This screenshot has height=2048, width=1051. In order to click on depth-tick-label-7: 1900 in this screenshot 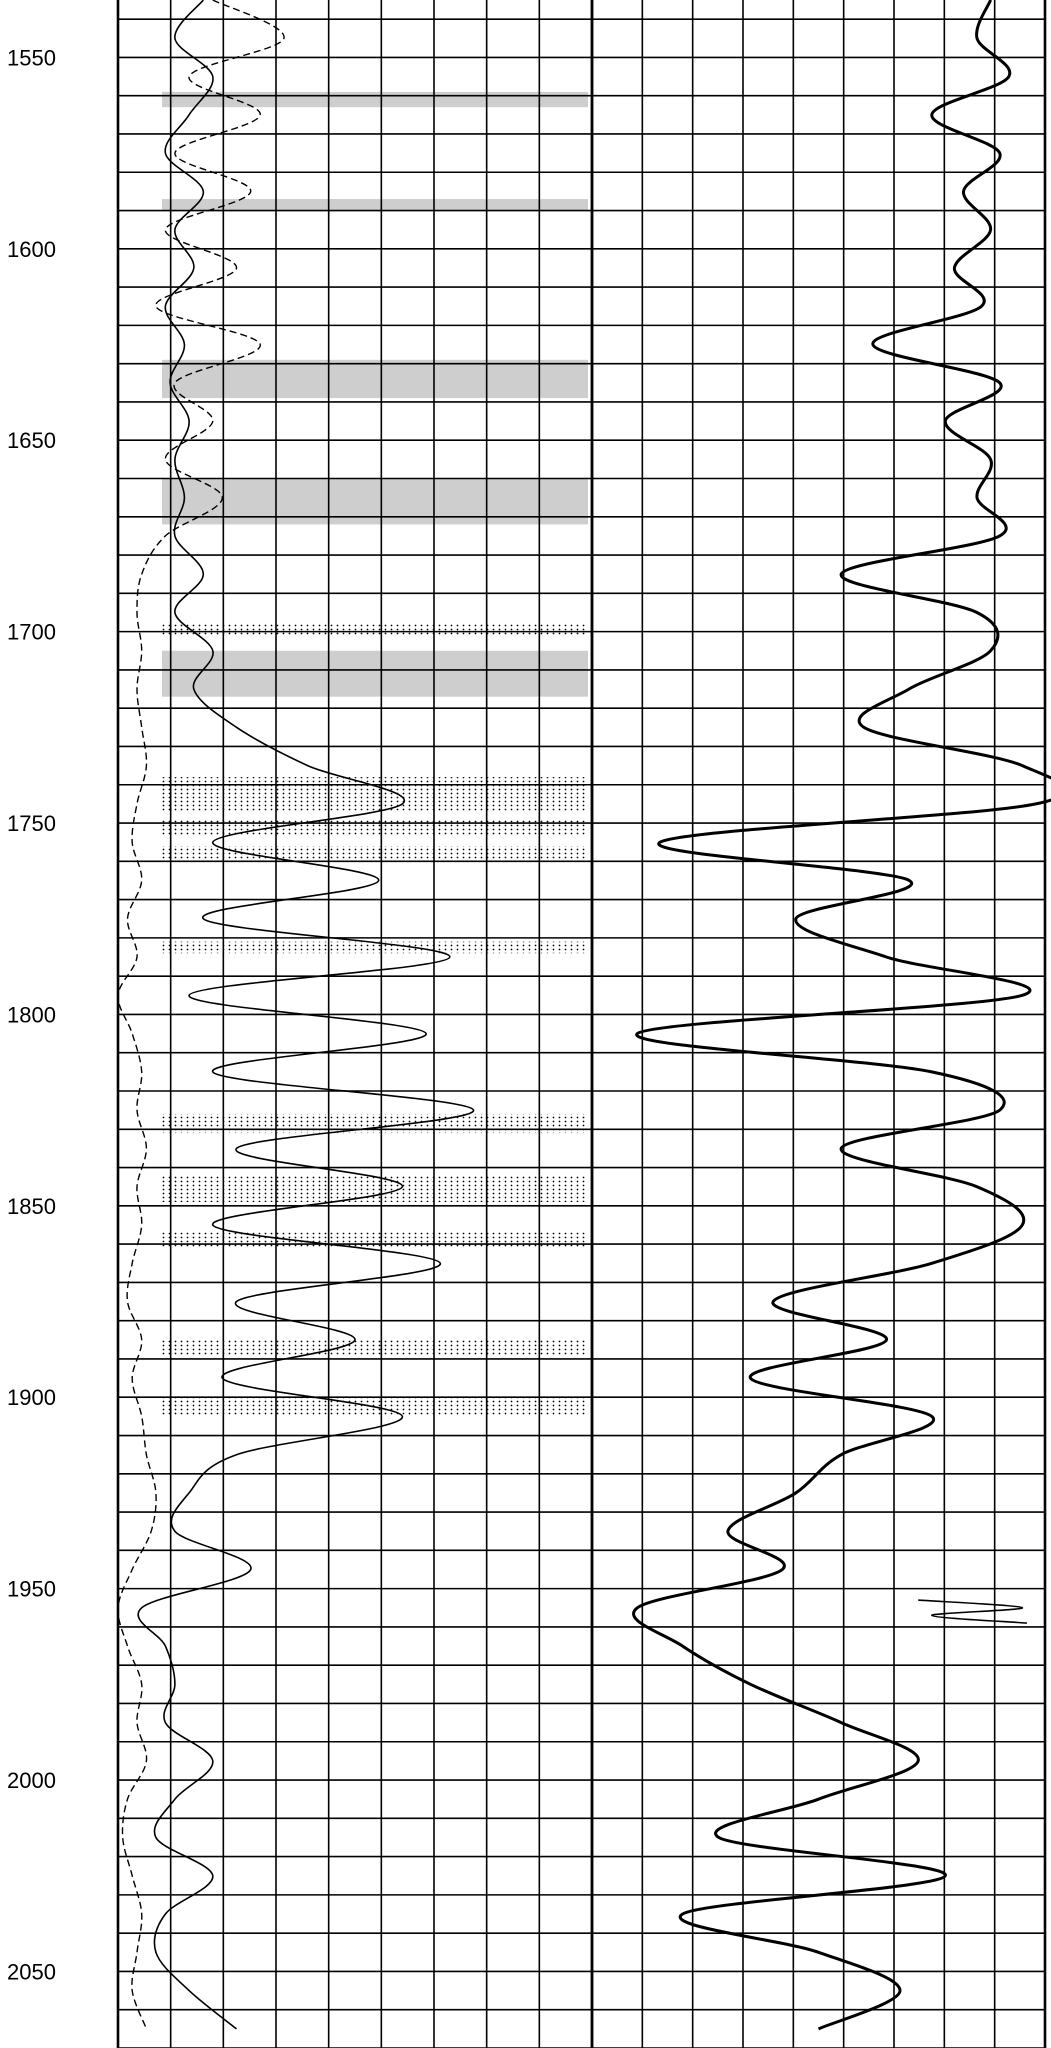, I will do `click(31, 1397)`.